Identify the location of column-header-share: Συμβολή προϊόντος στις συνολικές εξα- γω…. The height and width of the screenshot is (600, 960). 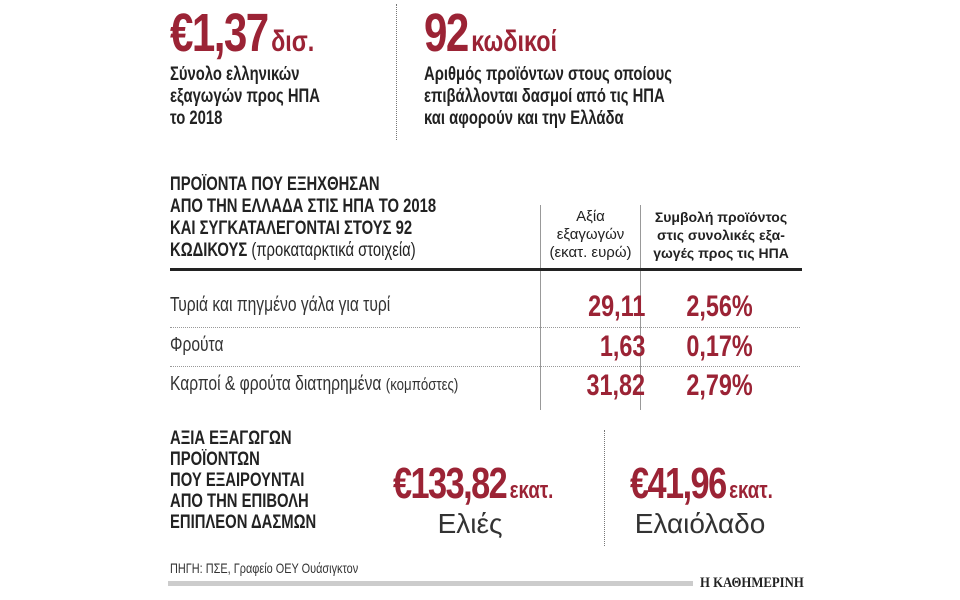
(721, 235).